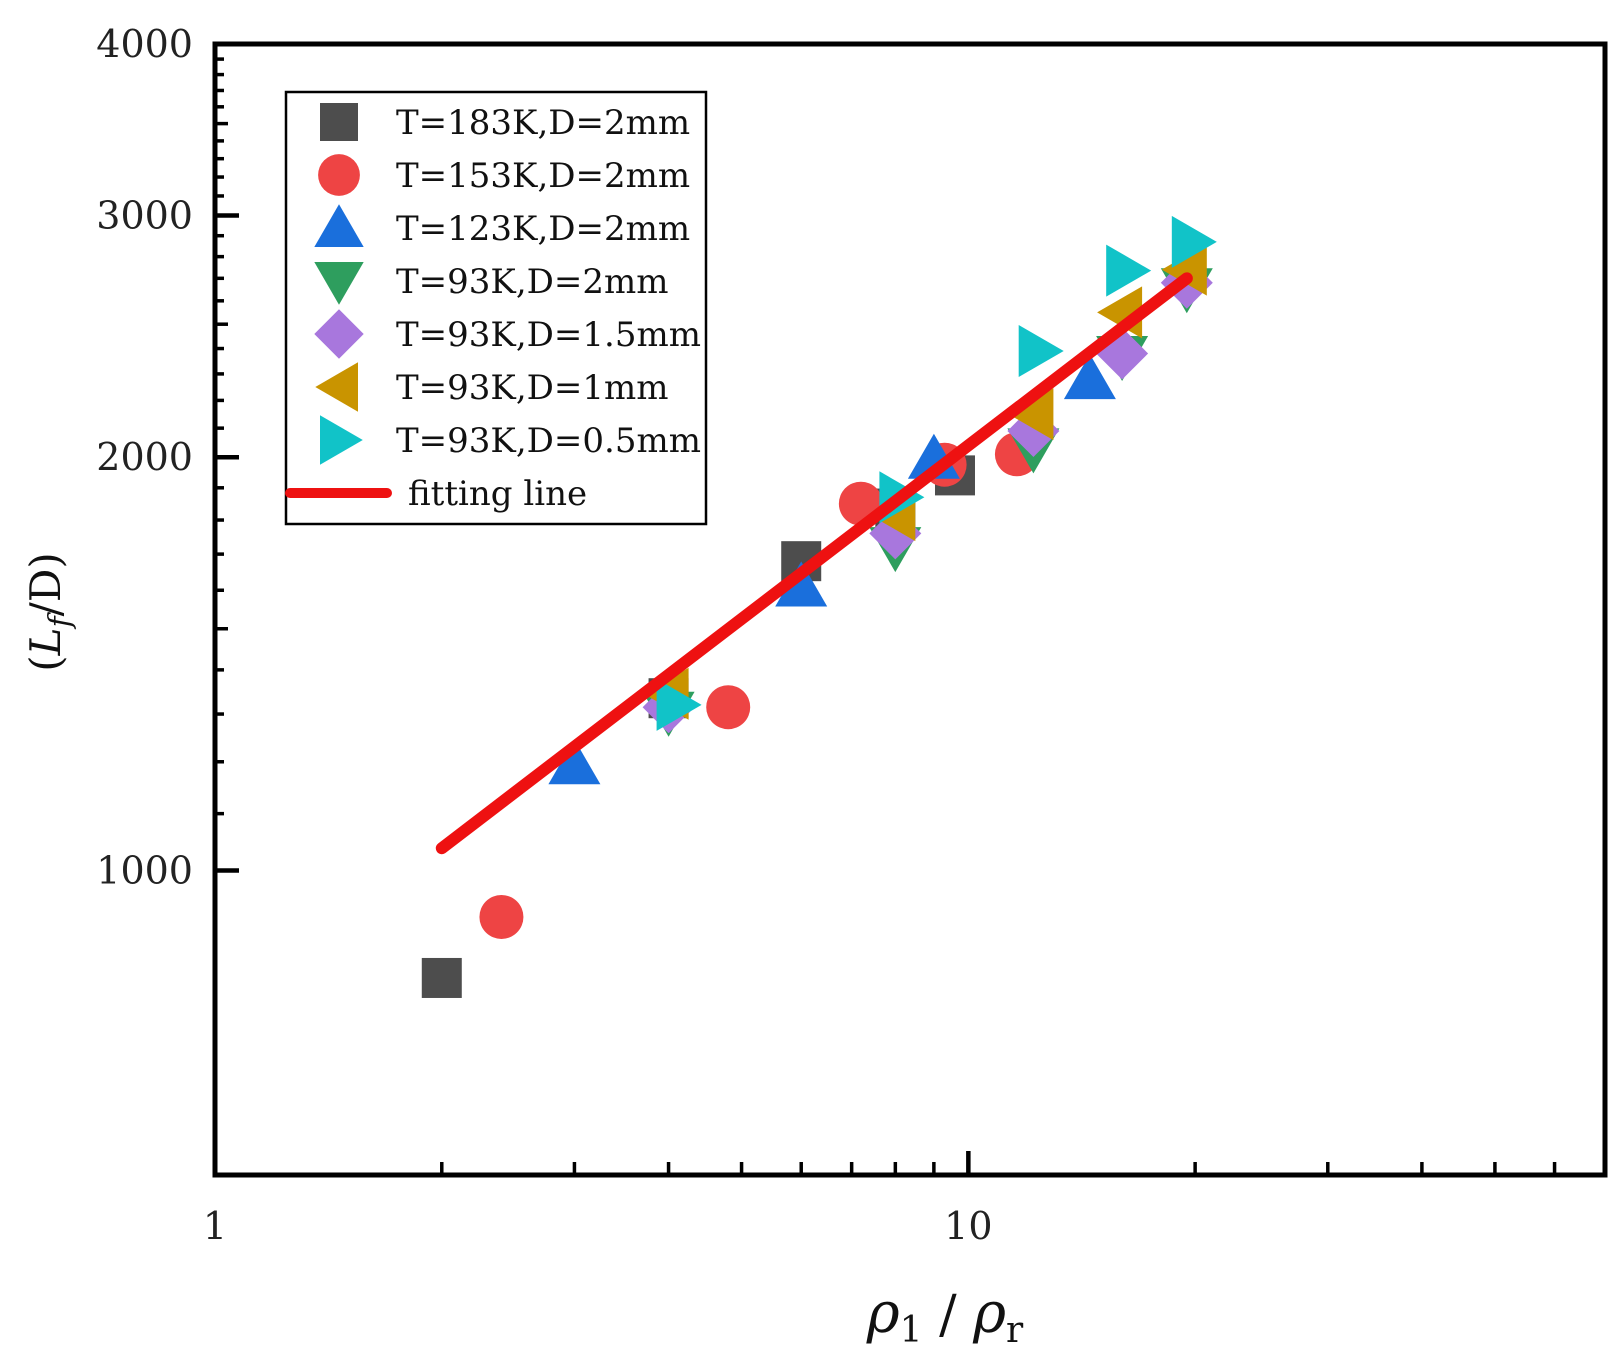 The width and height of the screenshot is (1623, 1363). What do you see at coordinates (45, 663) in the screenshot?
I see `y-axis-open-paren: (` at bounding box center [45, 663].